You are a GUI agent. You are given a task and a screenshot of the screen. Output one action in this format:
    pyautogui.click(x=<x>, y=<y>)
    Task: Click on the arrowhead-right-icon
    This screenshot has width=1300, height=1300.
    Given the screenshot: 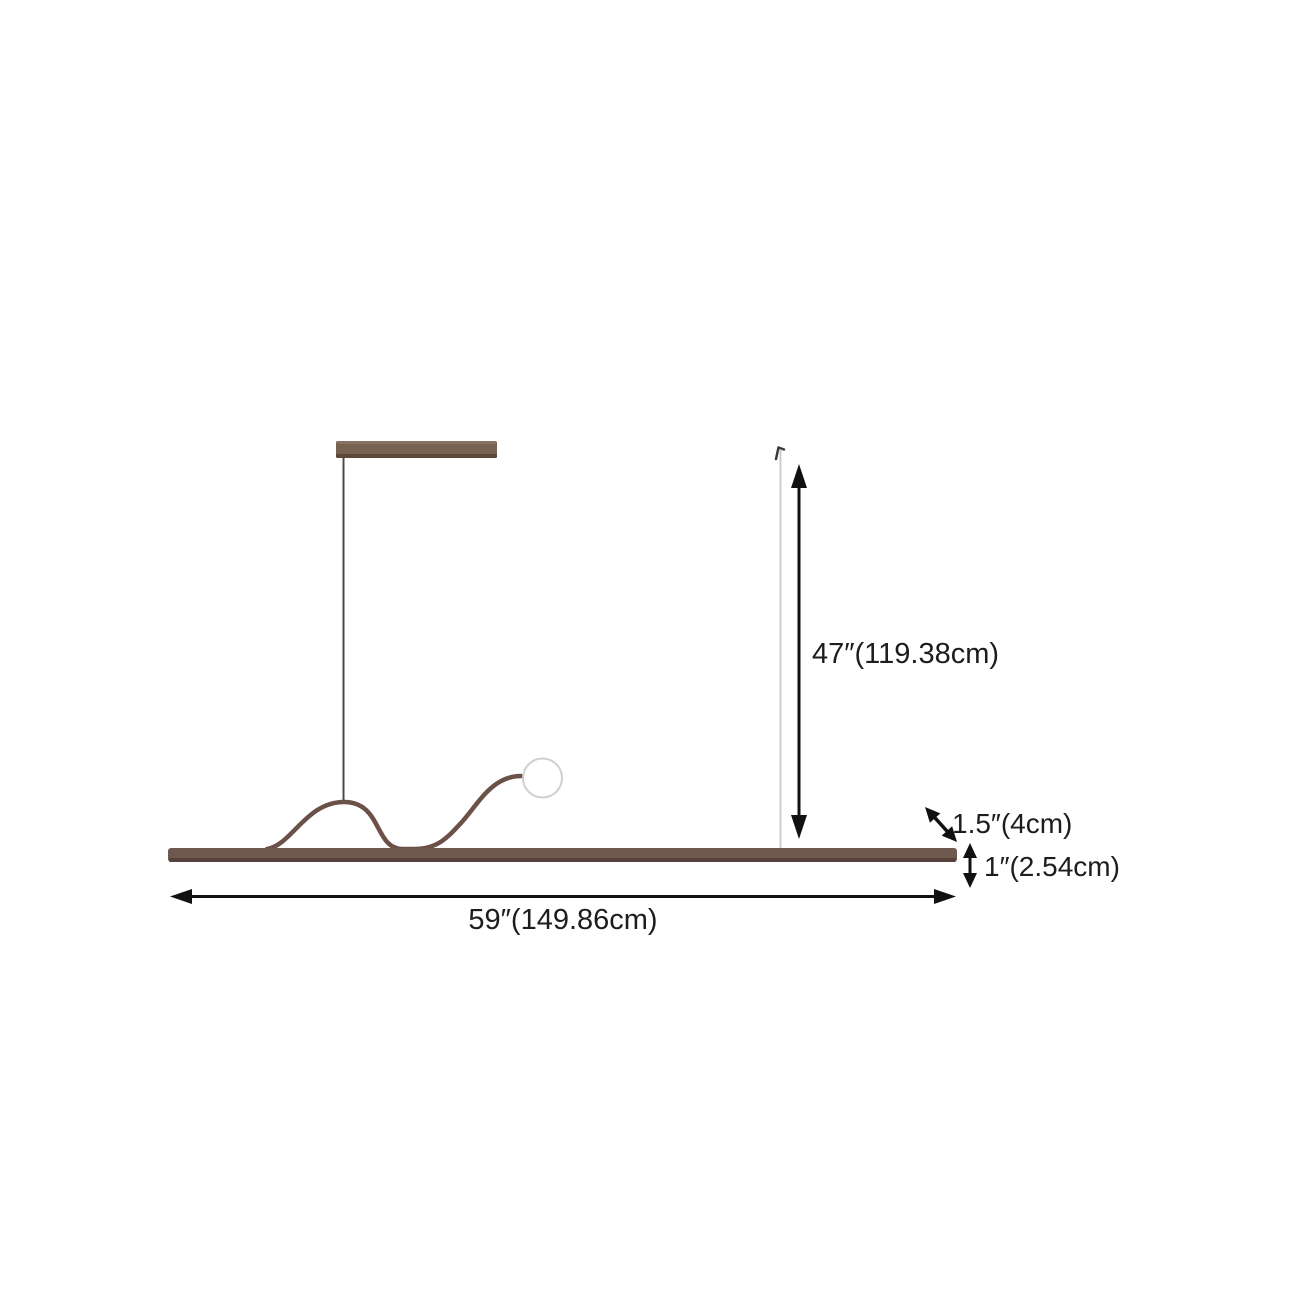 What is the action you would take?
    pyautogui.click(x=945, y=896)
    